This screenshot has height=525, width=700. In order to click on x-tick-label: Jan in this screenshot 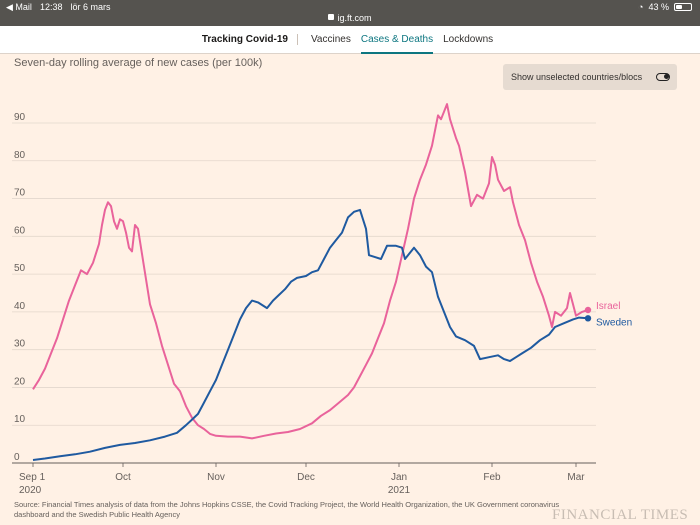, I will do `click(399, 477)`.